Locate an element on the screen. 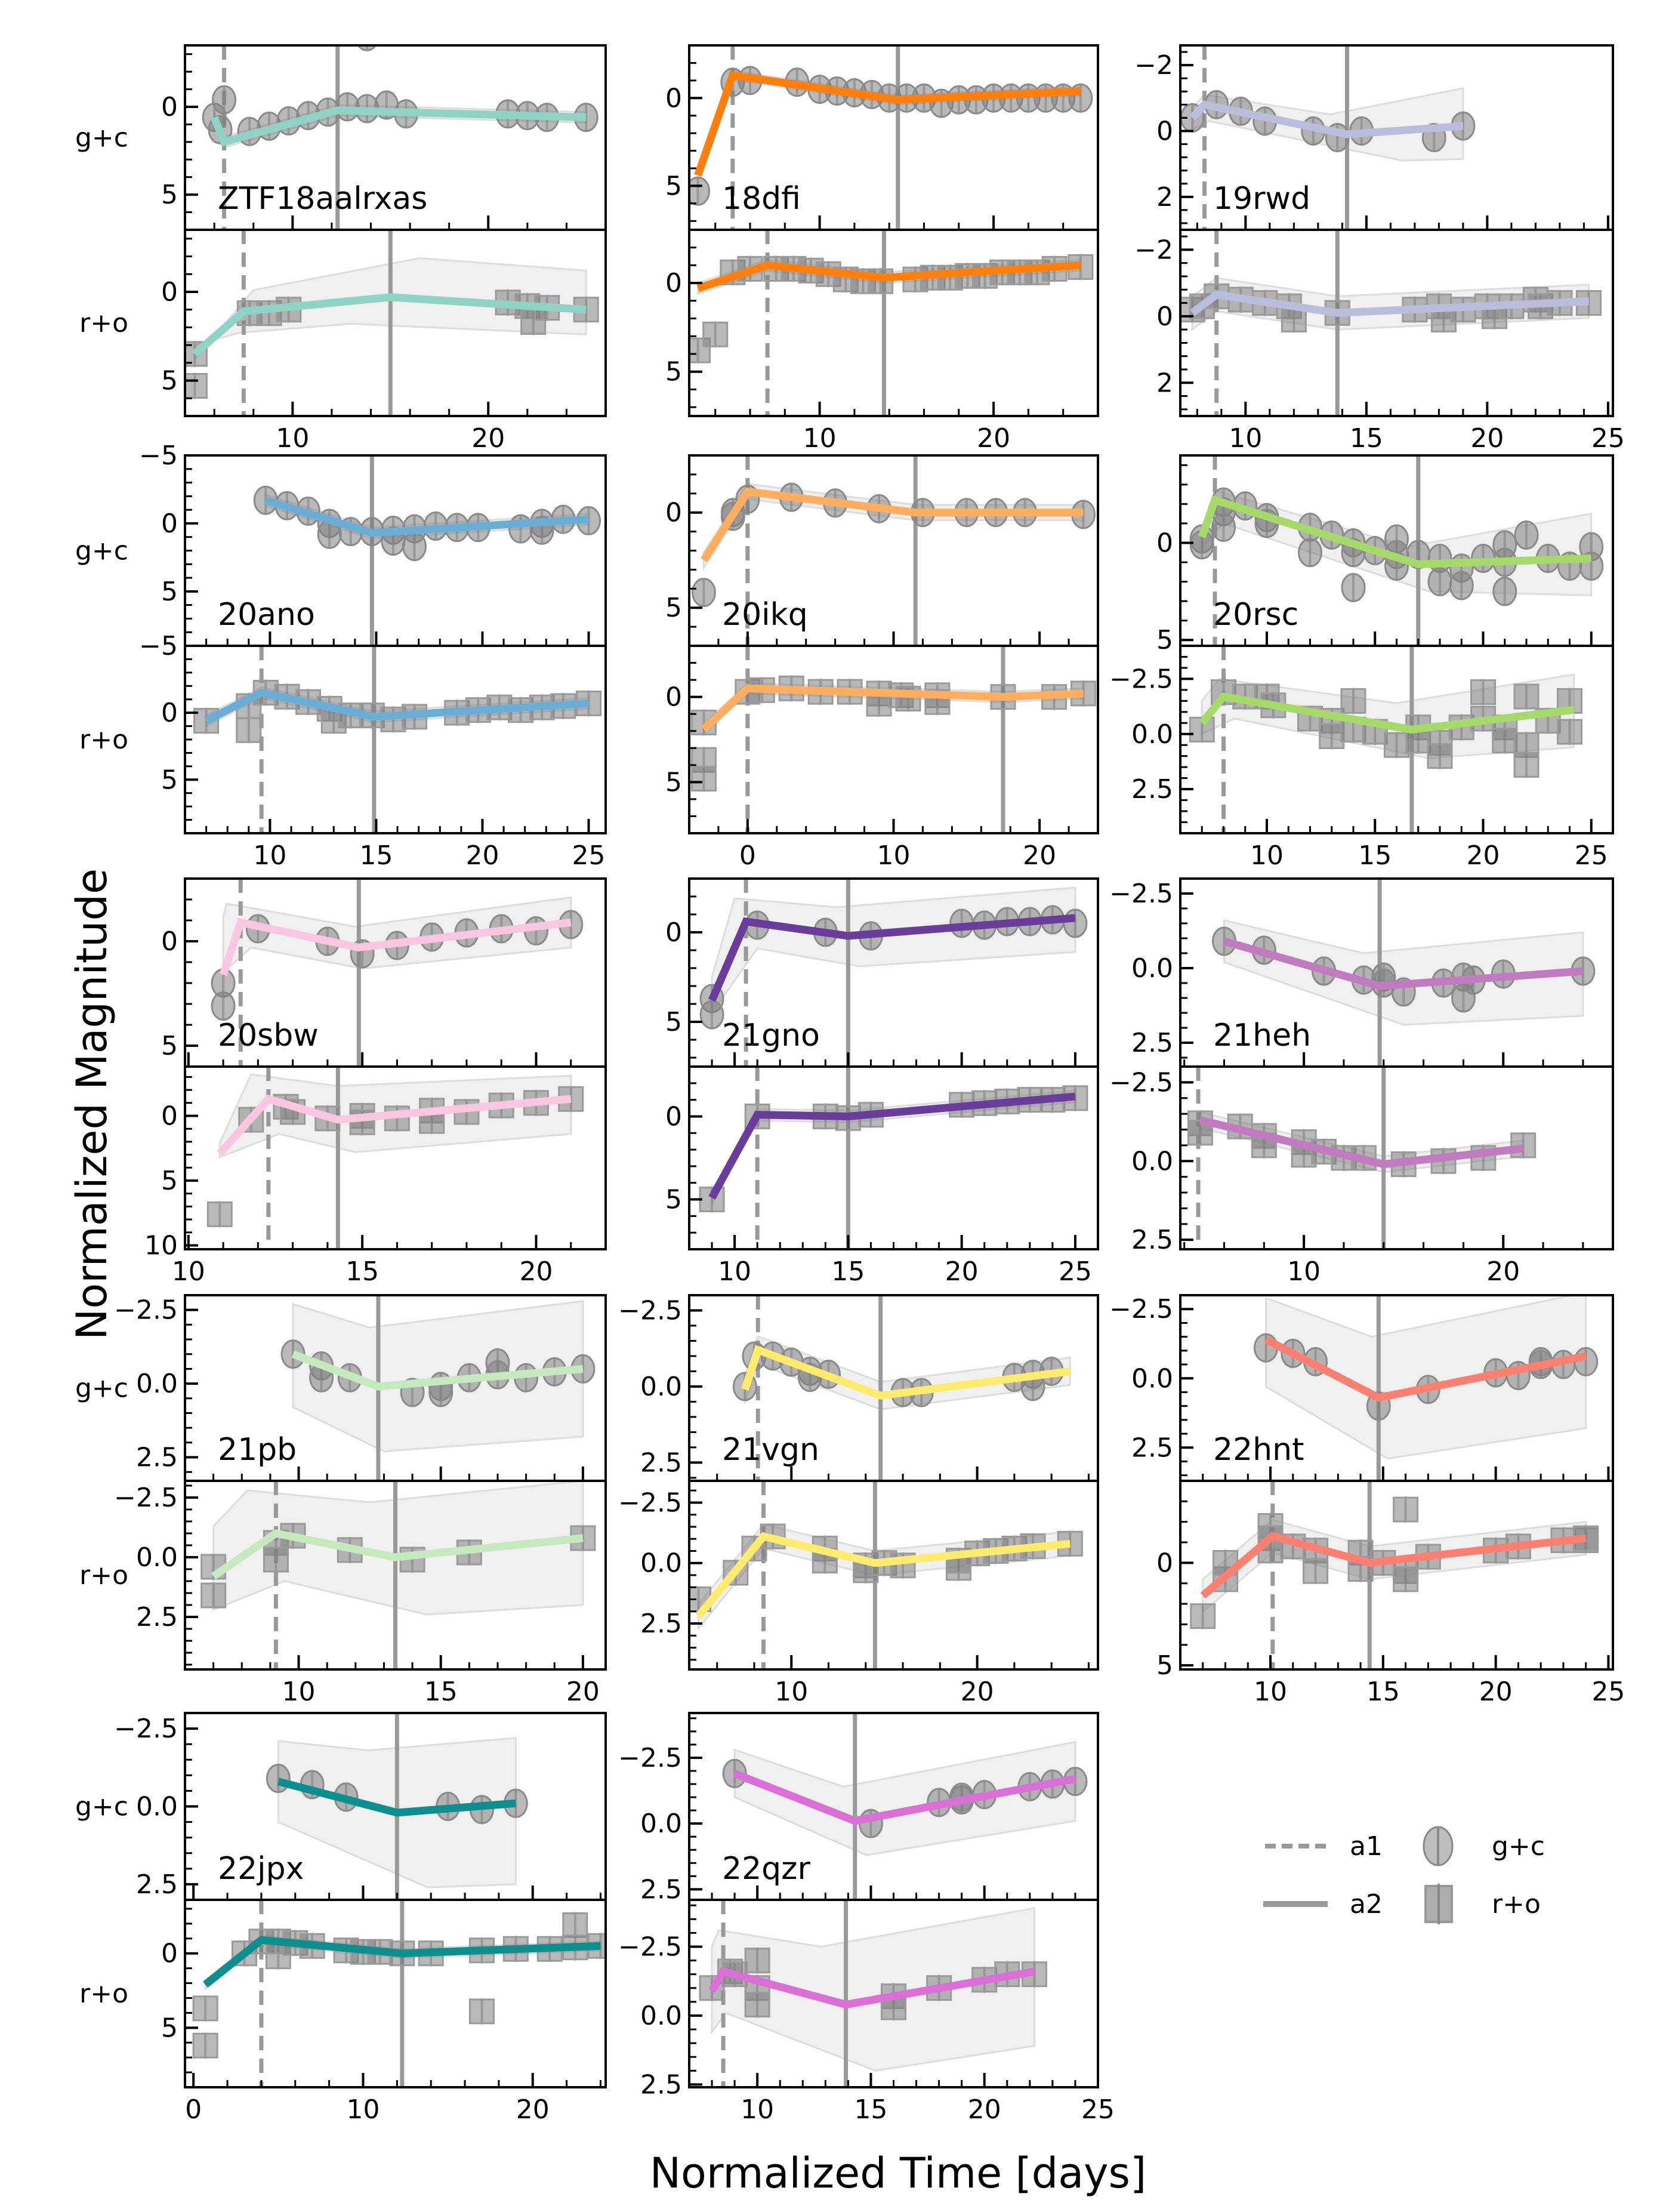 Image resolution: width=1669 pixels, height=2212 pixels. subplot-21heh-bottom: −2.5 0.0 2.5 10 20 is located at coordinates (1361, 1176).